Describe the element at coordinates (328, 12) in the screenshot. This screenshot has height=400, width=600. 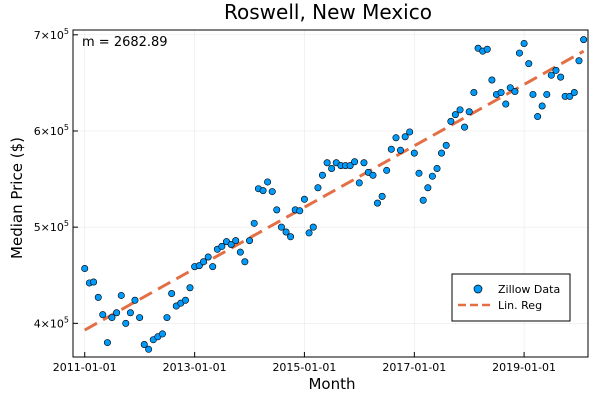
I see `chart-title: Roswell, New Mexico` at that location.